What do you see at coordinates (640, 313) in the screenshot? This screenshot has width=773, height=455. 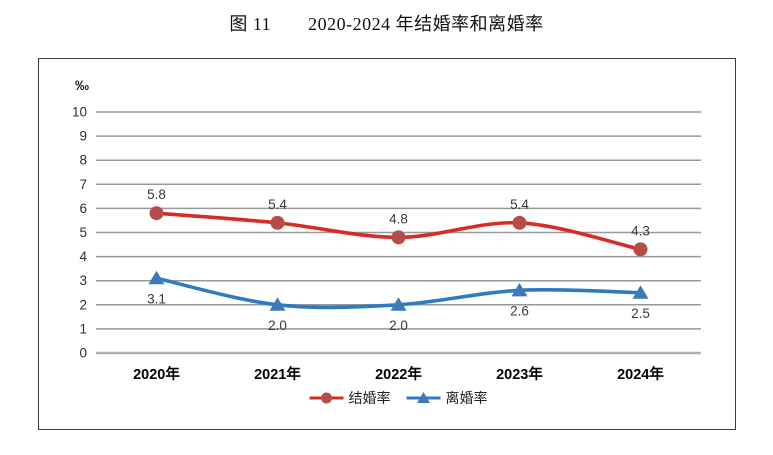 I see `data-label-divorce-rate: 2.5` at bounding box center [640, 313].